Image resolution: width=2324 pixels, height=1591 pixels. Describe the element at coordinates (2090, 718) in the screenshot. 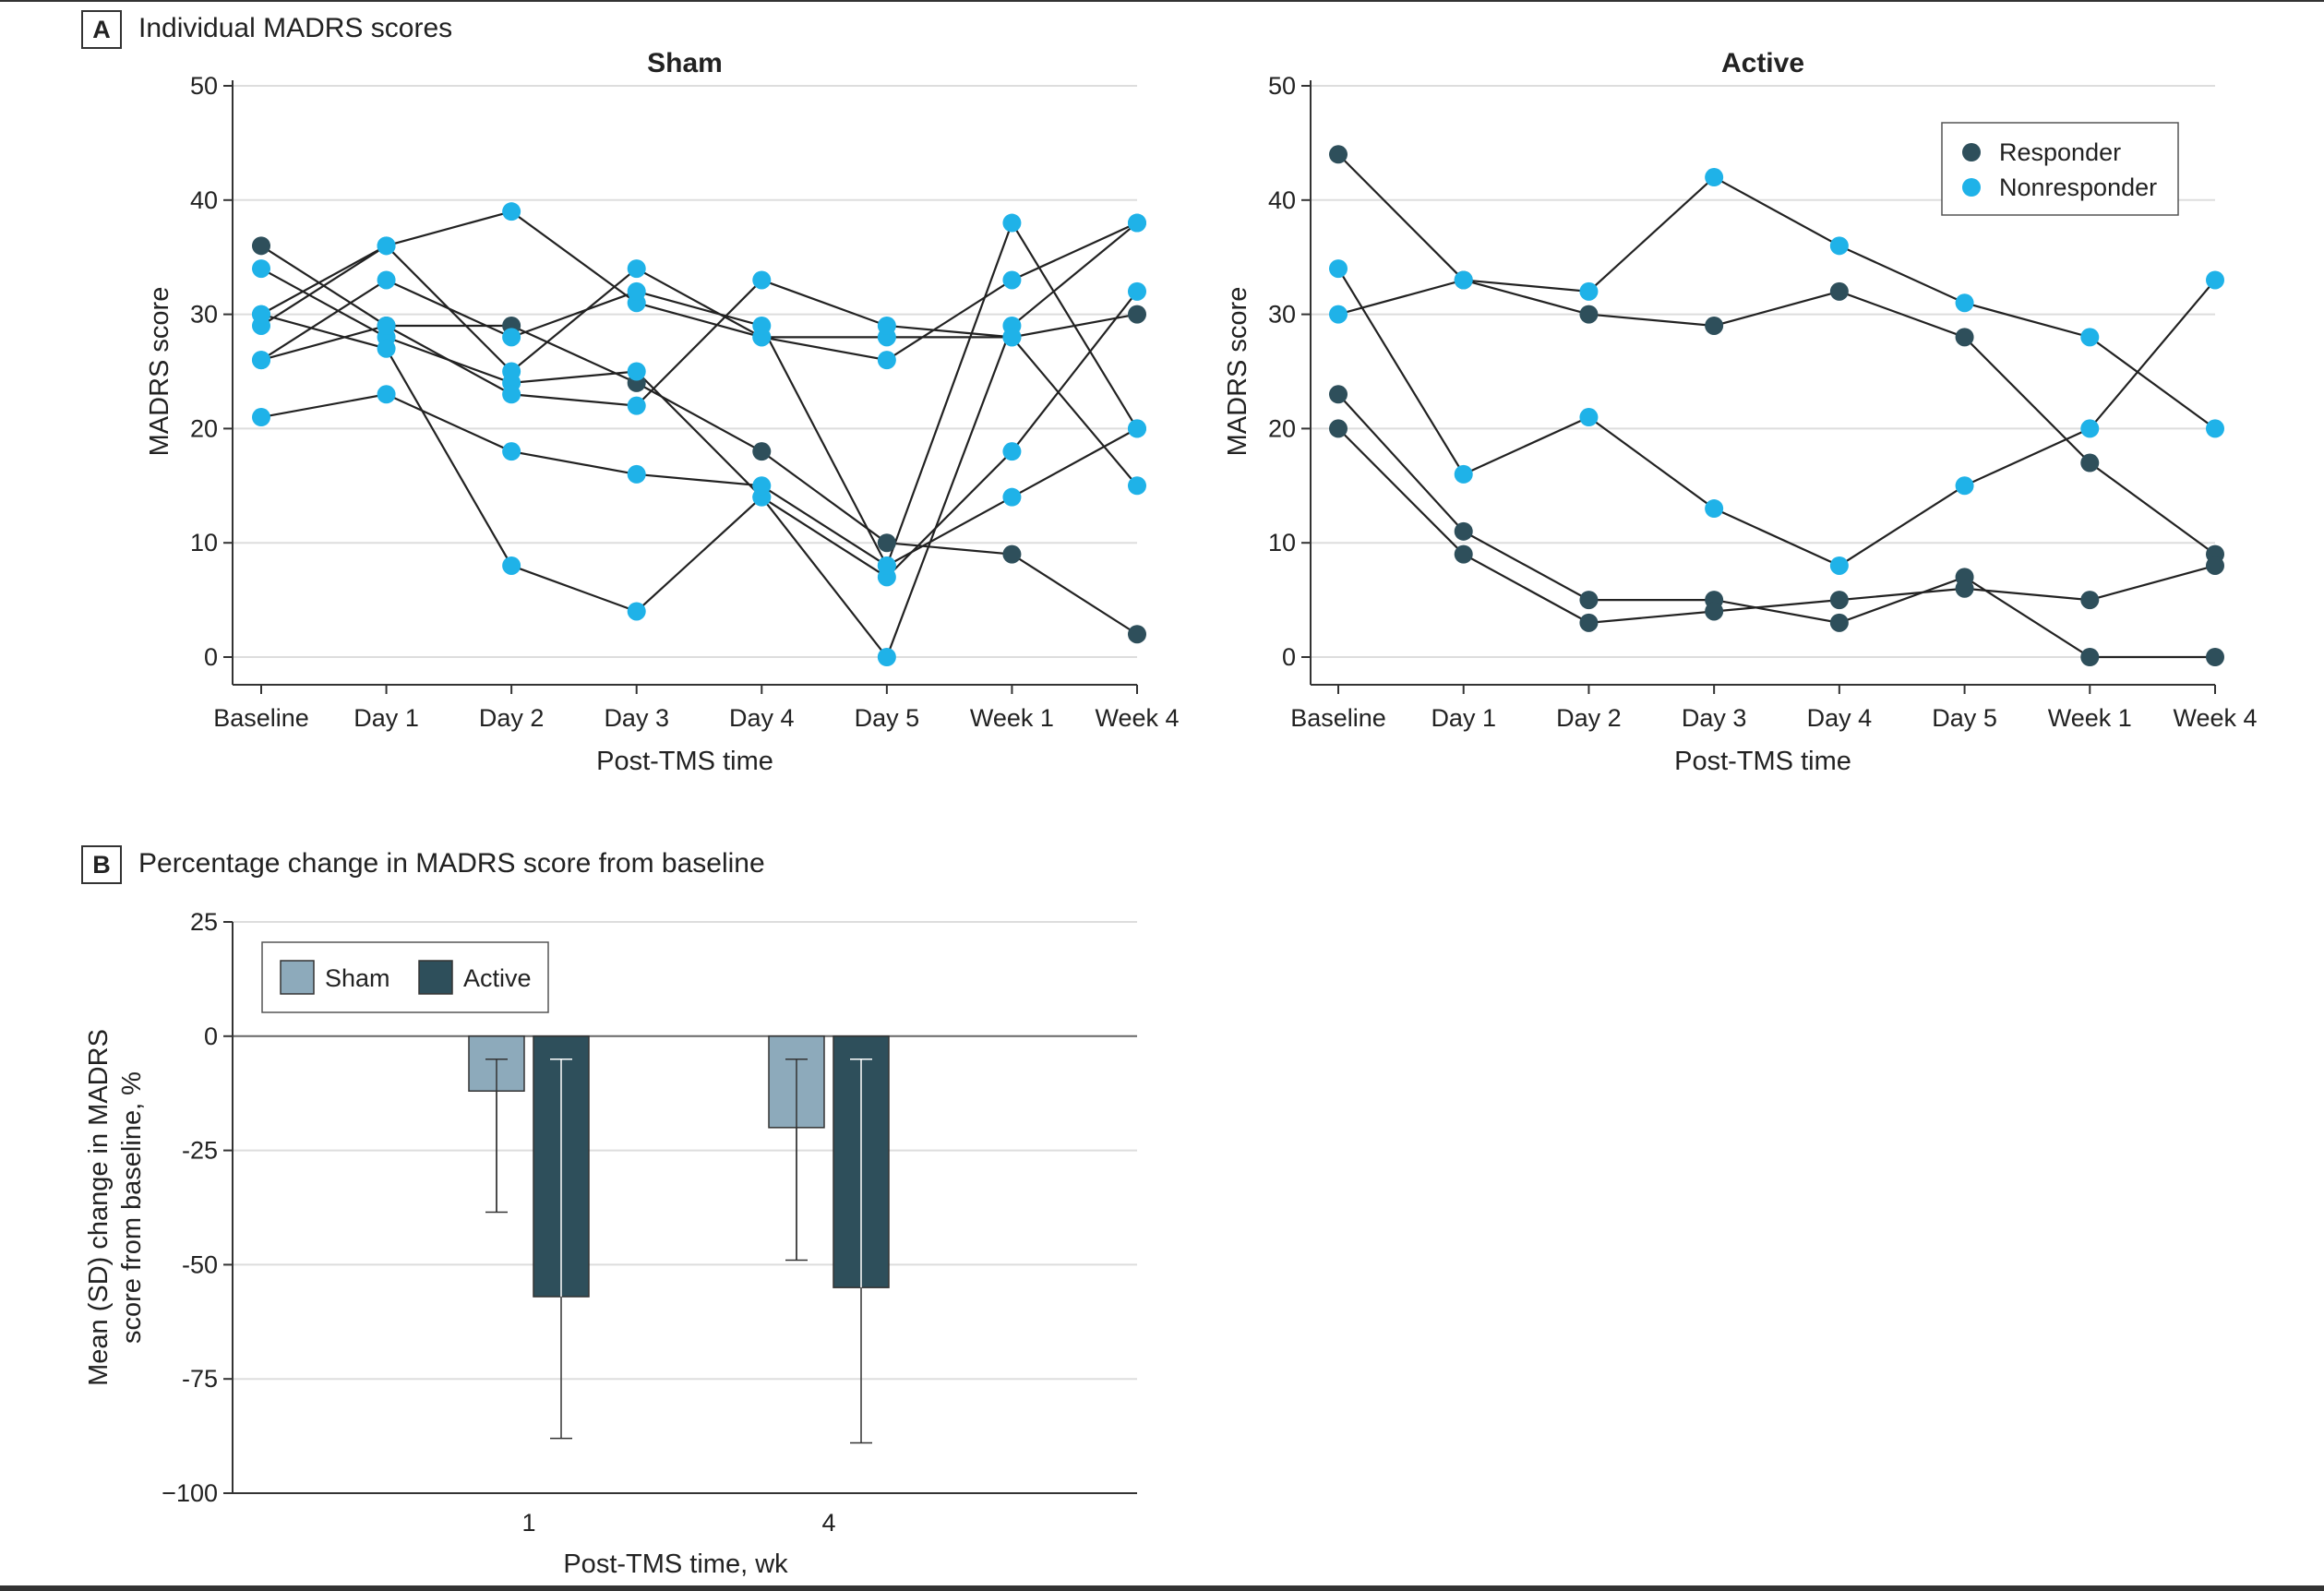

I see `x-tick-label: Week 1` at that location.